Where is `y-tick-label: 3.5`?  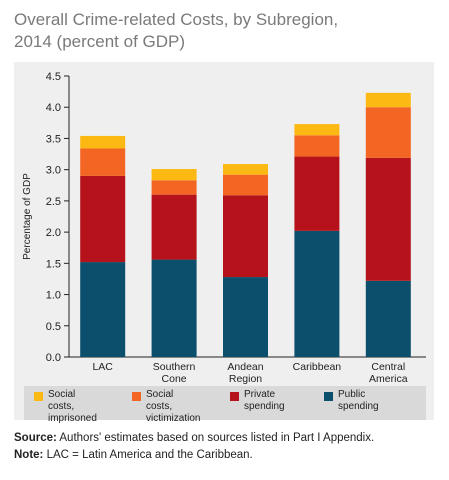
y-tick-label: 3.5 is located at coordinates (53, 139).